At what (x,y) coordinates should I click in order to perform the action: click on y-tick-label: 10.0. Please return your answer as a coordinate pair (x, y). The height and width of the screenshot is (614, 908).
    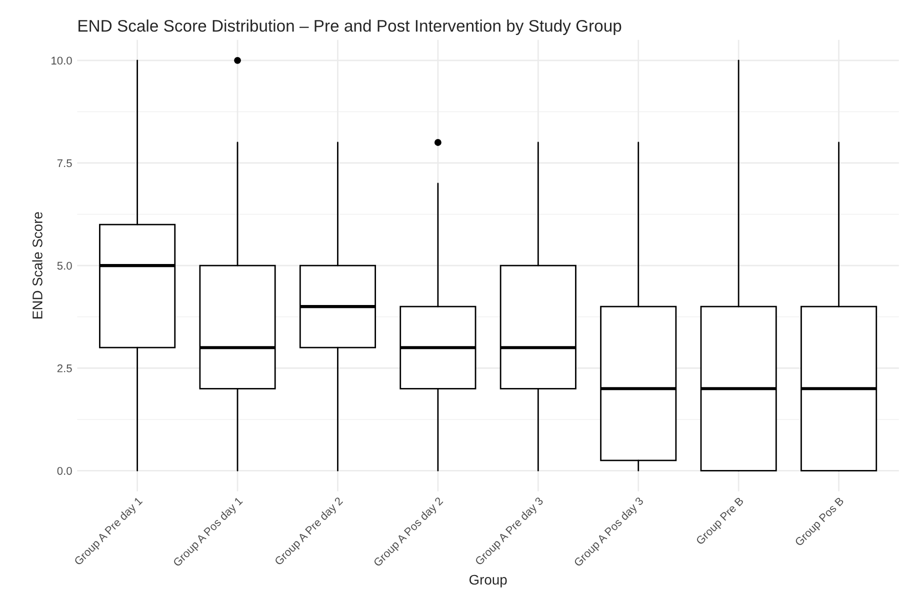
    Looking at the image, I should click on (62, 60).